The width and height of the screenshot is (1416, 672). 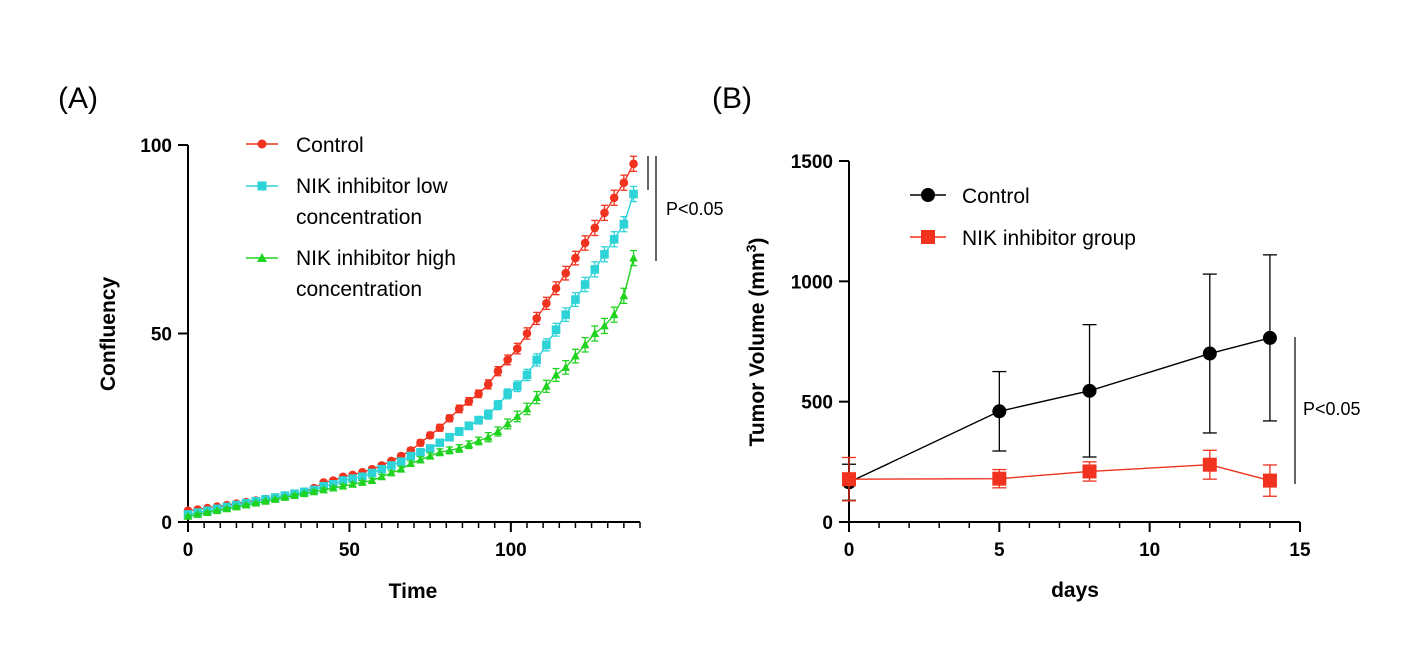 I want to click on x-tick-label: 5, so click(x=999, y=550).